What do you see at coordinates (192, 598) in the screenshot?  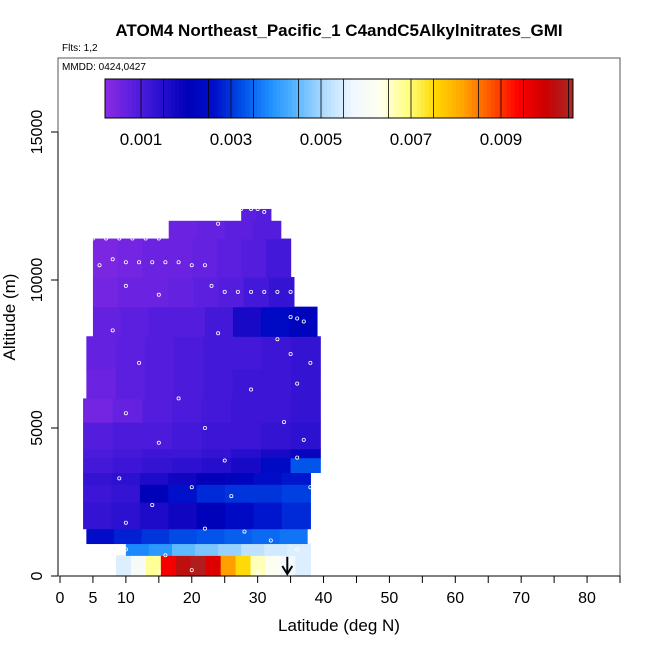 I see `x-tick-label: 20` at bounding box center [192, 598].